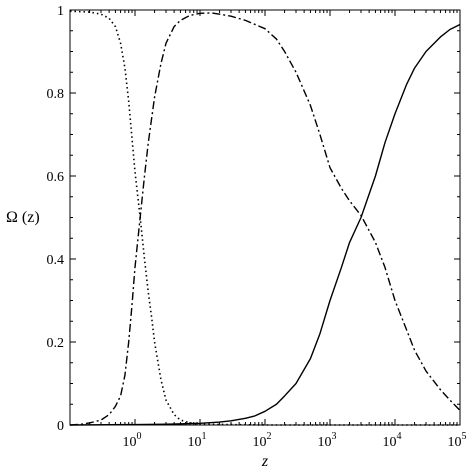 The image size is (474, 474). What do you see at coordinates (56, 177) in the screenshot?
I see `y-tick-label: 0.6` at bounding box center [56, 177].